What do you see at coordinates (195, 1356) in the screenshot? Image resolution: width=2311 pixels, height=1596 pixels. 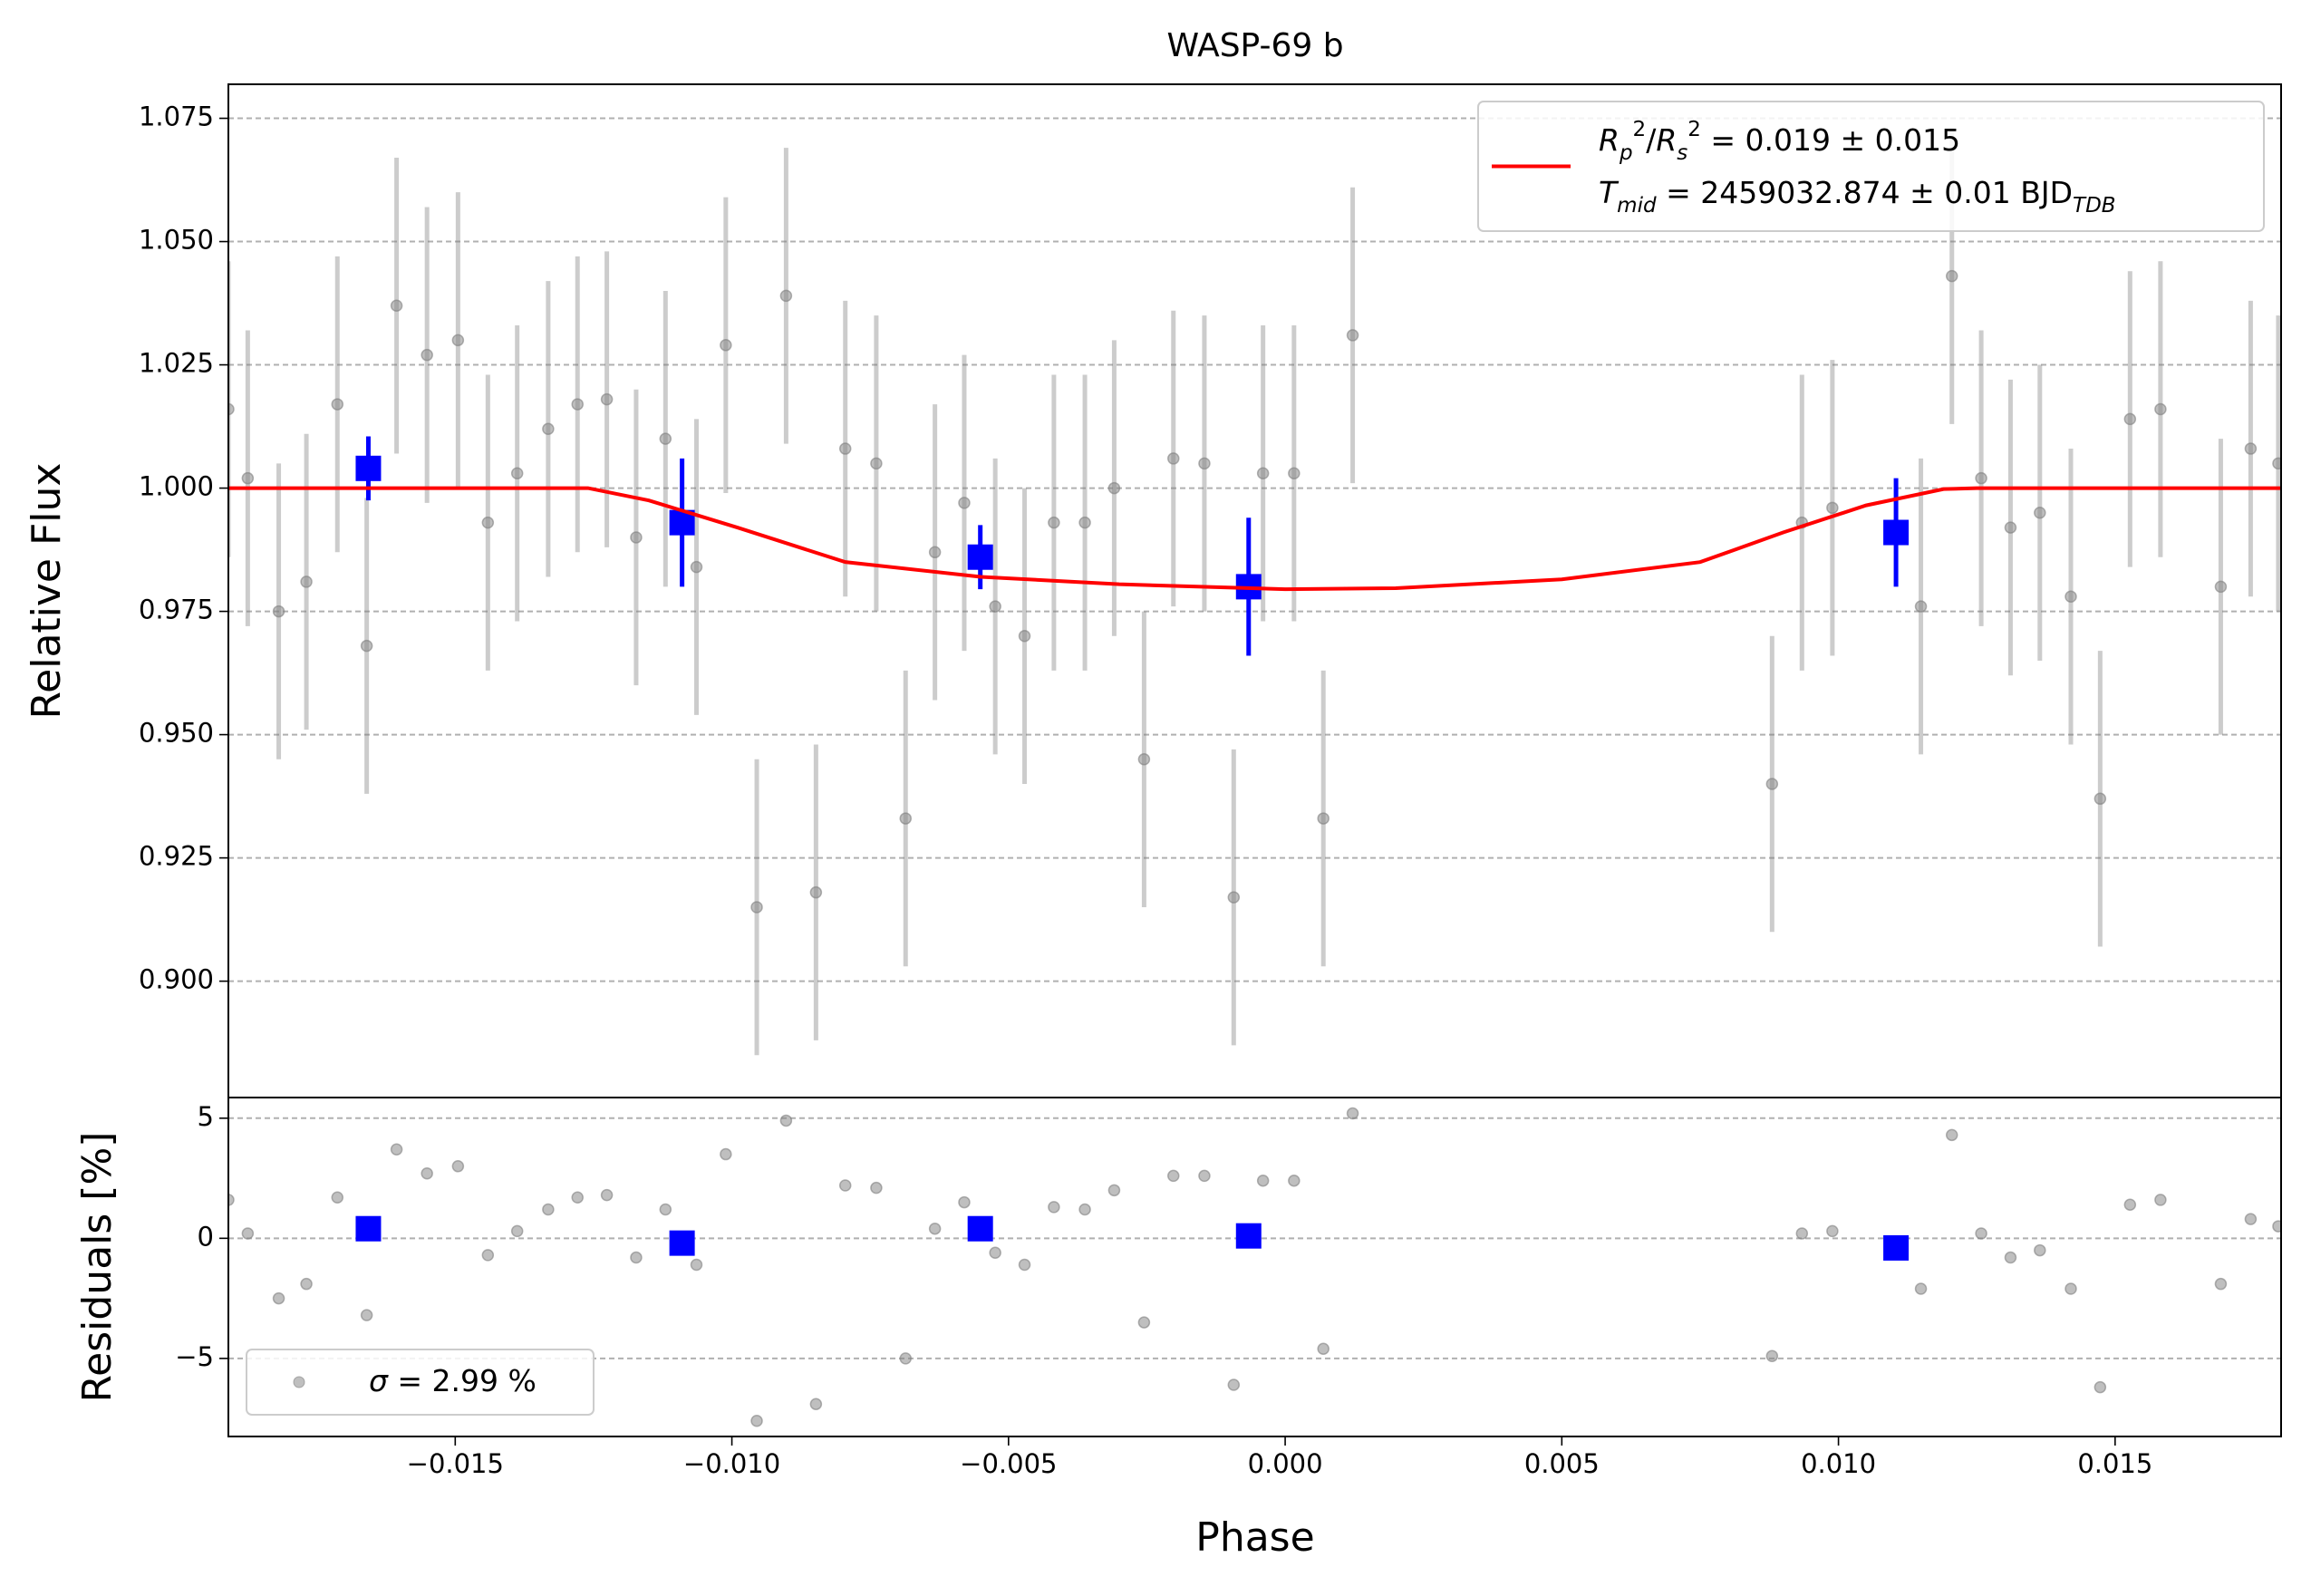 I see `y-tick-label: −5` at bounding box center [195, 1356].